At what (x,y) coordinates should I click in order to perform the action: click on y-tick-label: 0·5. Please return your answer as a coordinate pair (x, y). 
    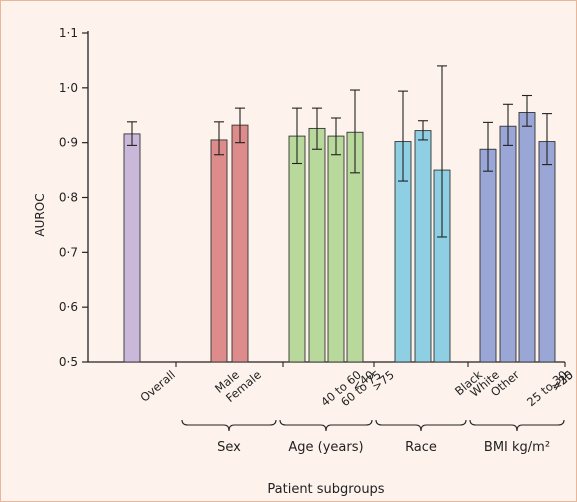
    Looking at the image, I should click on (68, 362).